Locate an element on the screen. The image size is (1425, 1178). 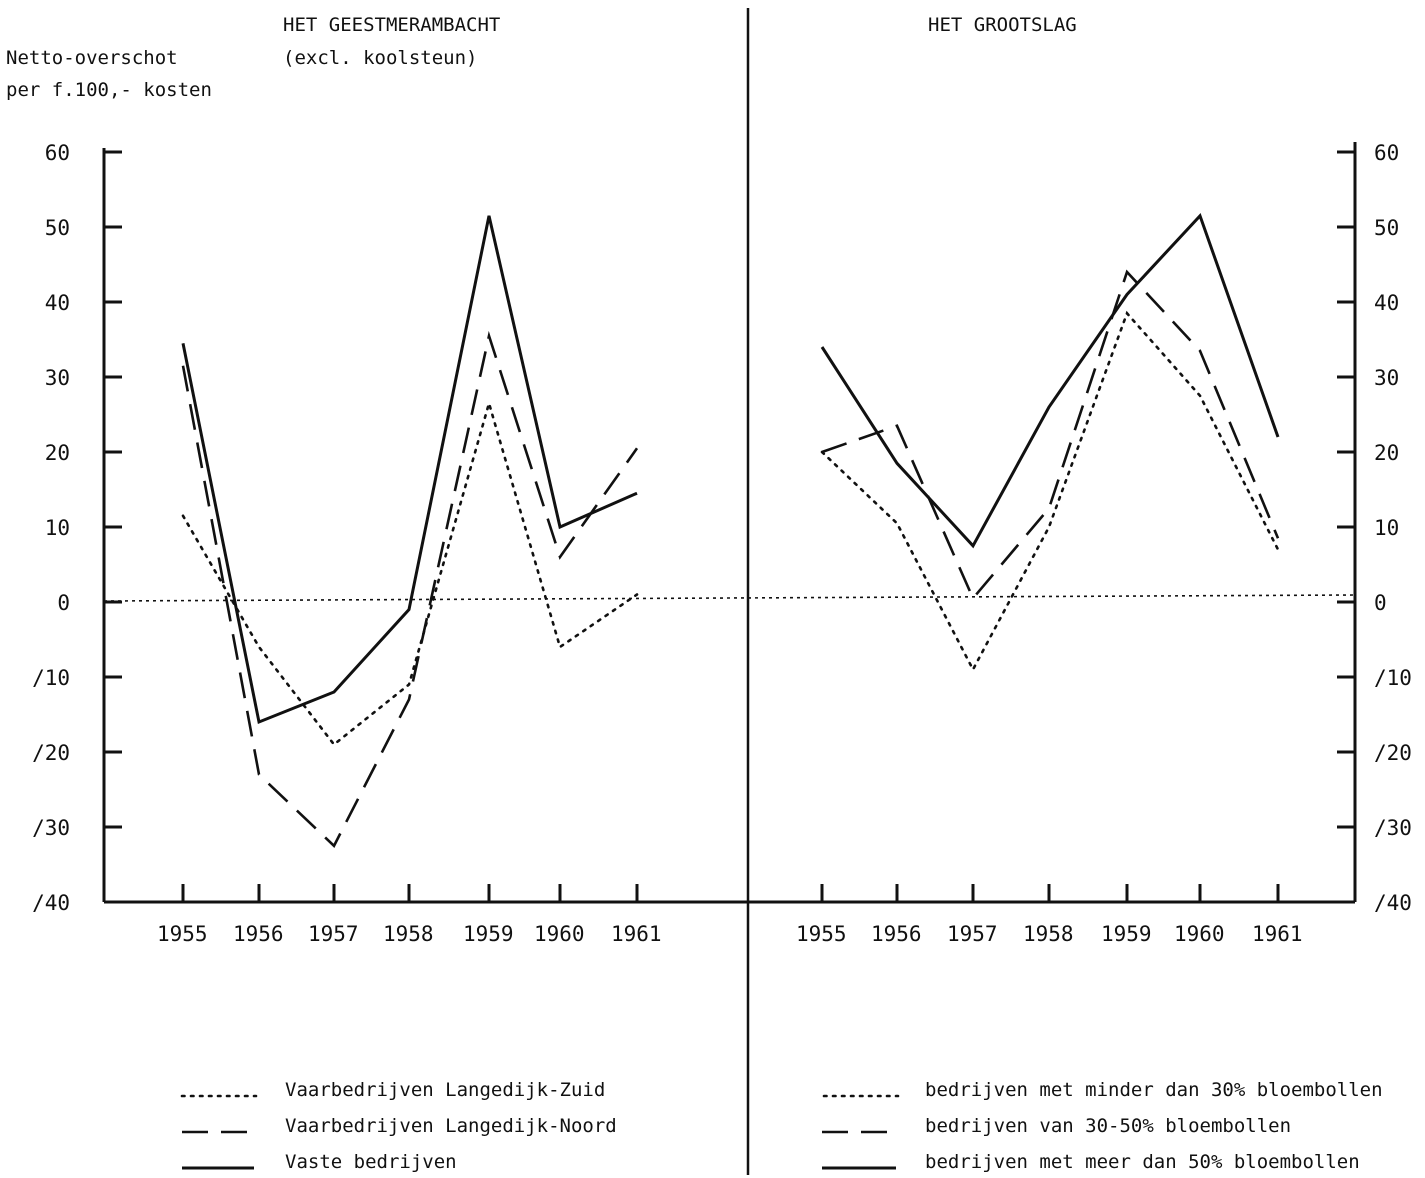
left-panel-title: HET GEESTMERAMBACHT is located at coordinates (391, 25).